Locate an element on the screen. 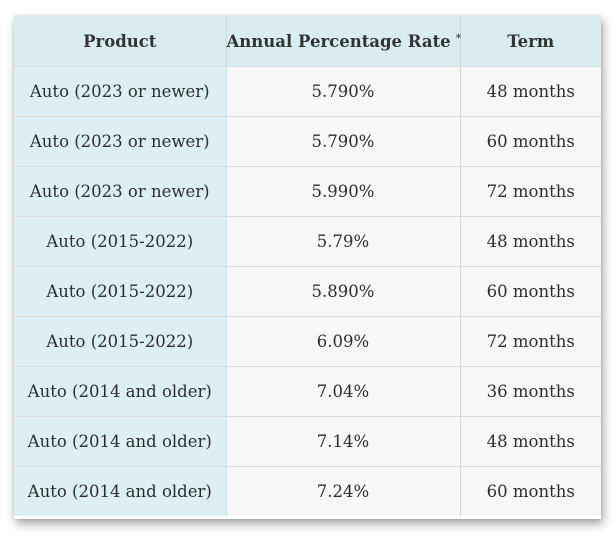  header-product: Product is located at coordinates (120, 41).